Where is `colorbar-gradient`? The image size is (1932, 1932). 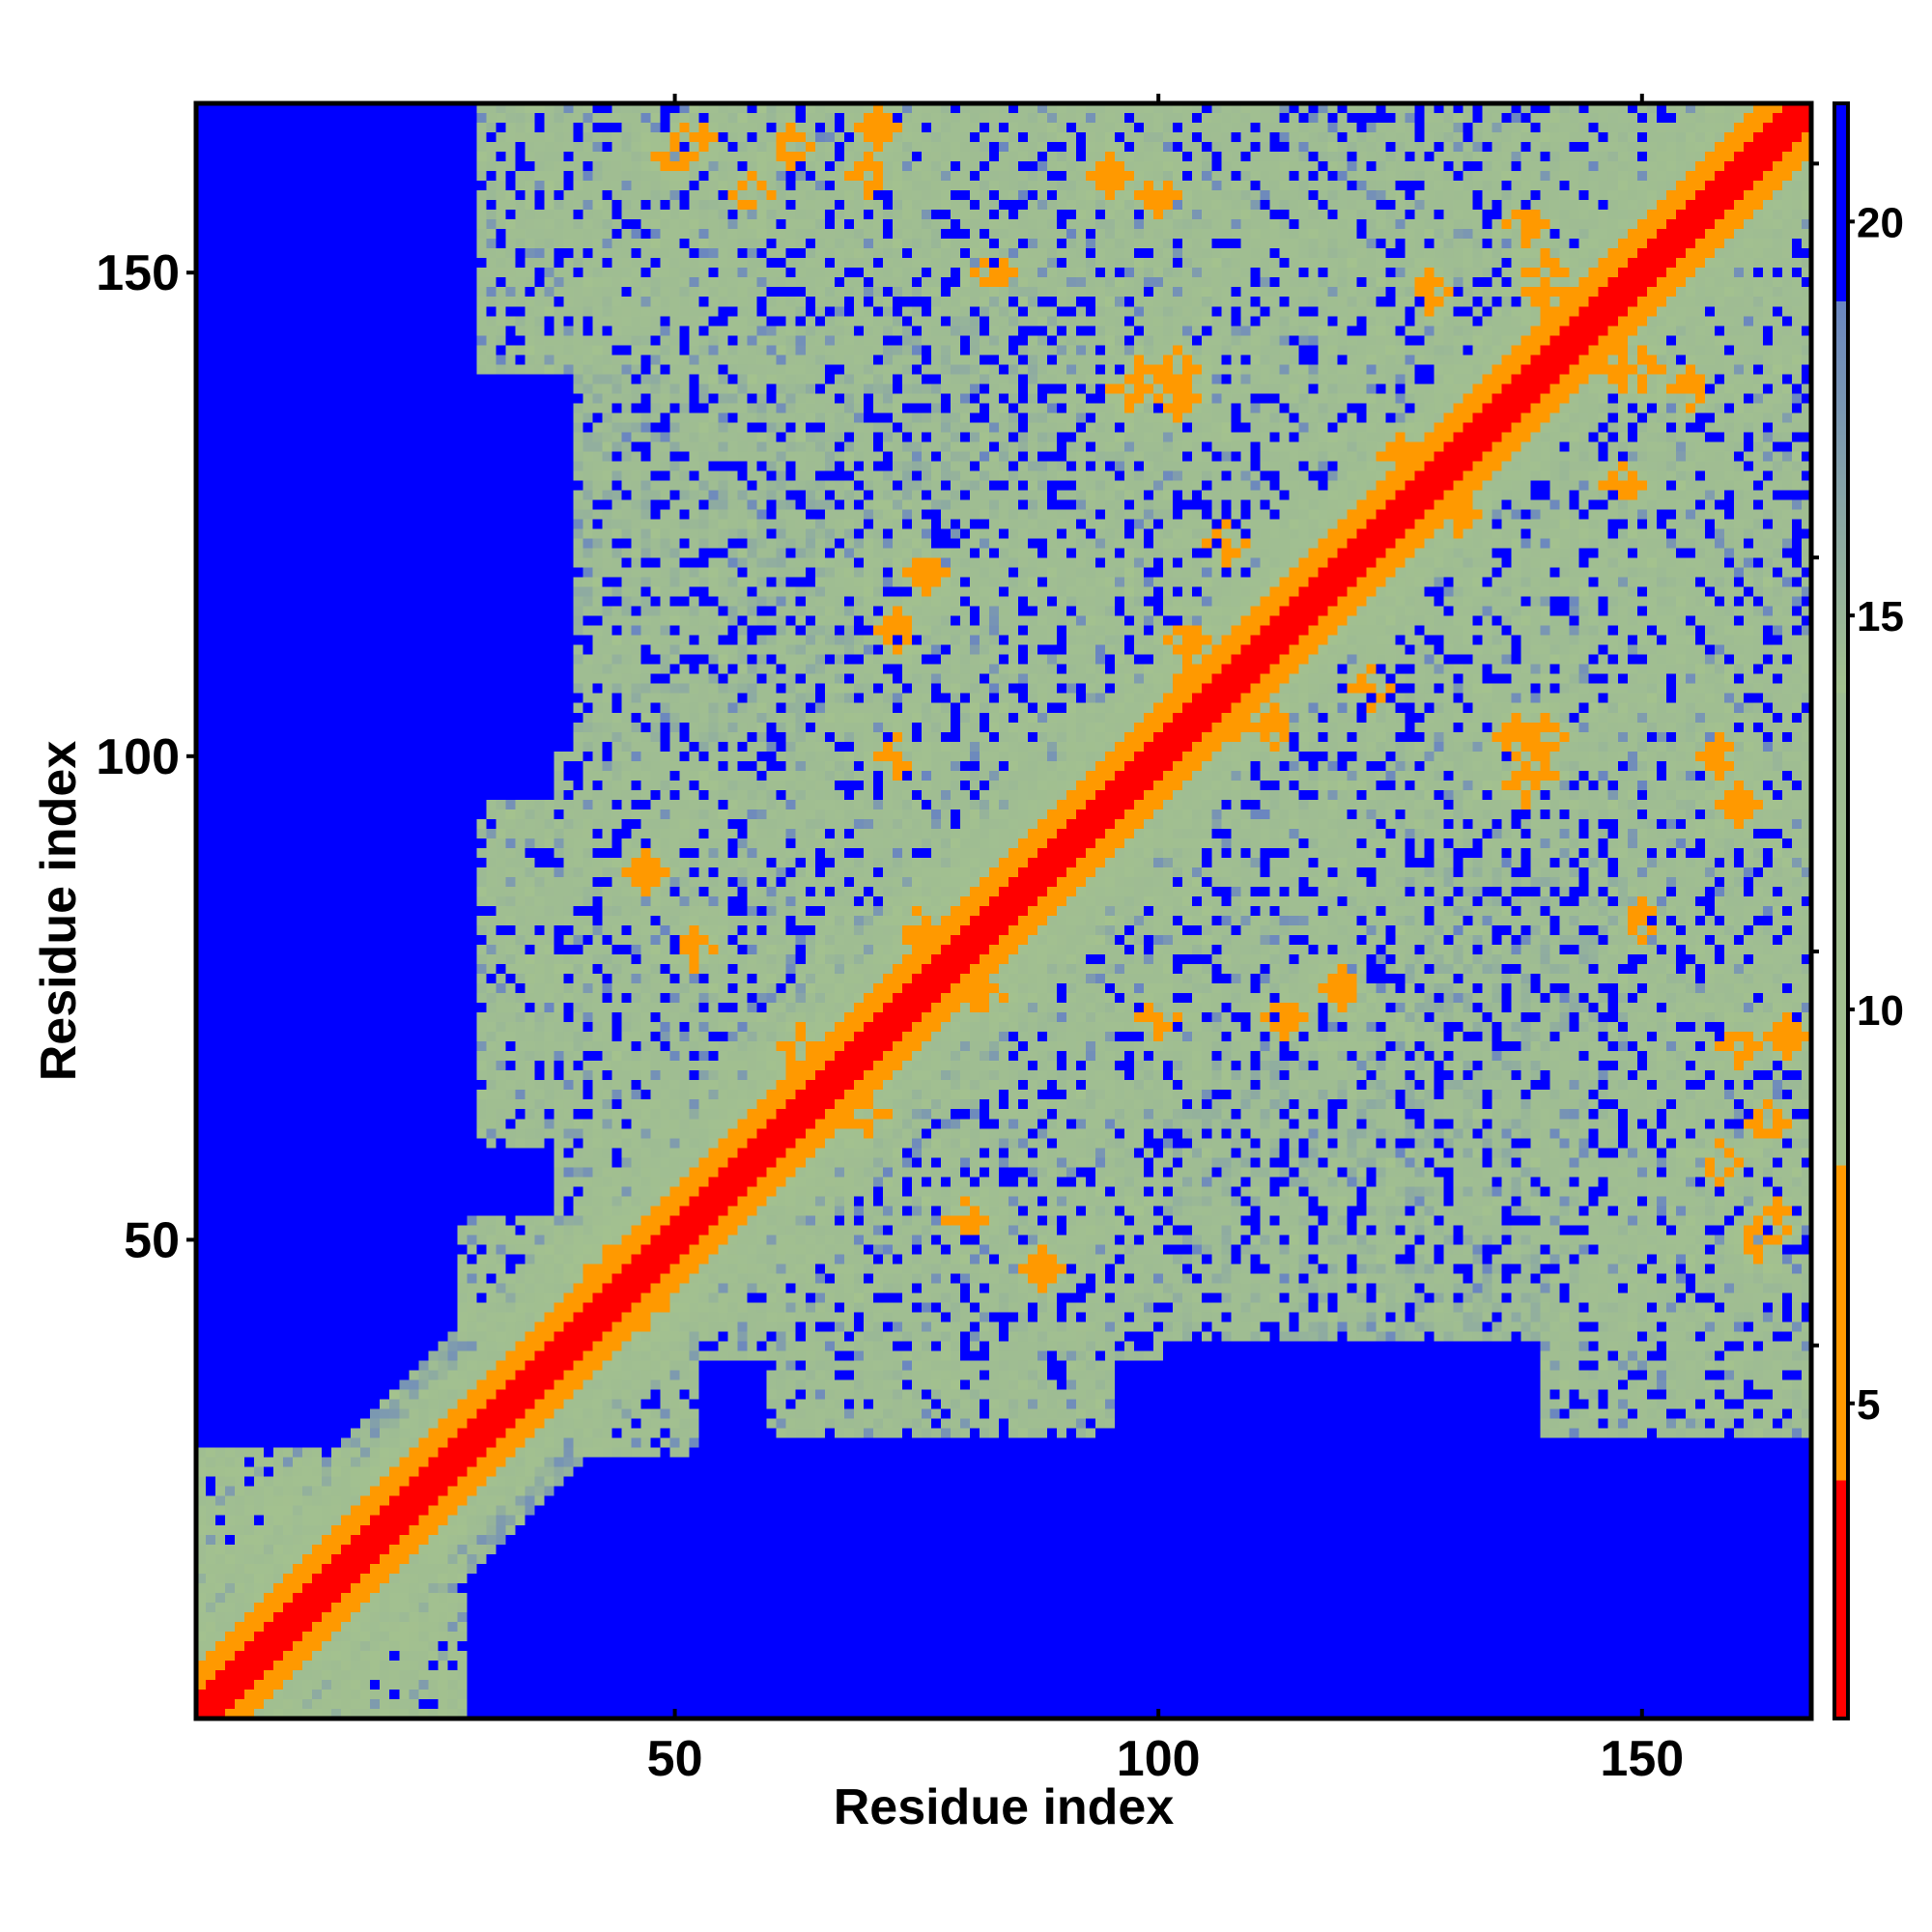
colorbar-gradient is located at coordinates (1841, 911).